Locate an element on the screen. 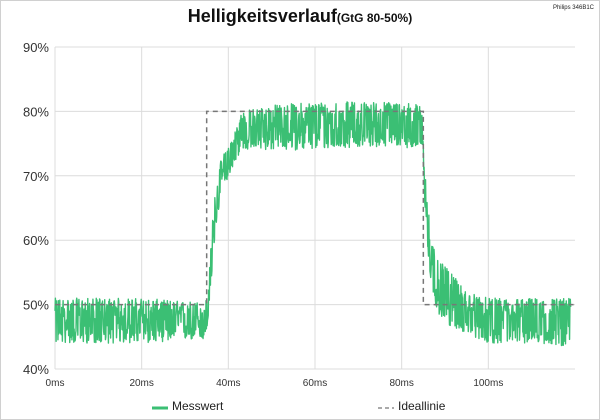 Image resolution: width=600 pixels, height=420 pixels. legend-item-messwert: Messwert is located at coordinates (187, 406).